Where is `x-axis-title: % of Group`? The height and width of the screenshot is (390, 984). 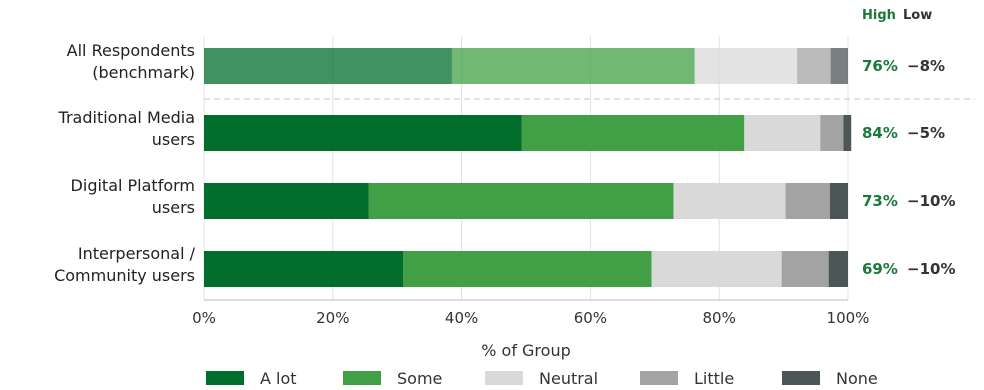
x-axis-title: % of Group is located at coordinates (526, 350).